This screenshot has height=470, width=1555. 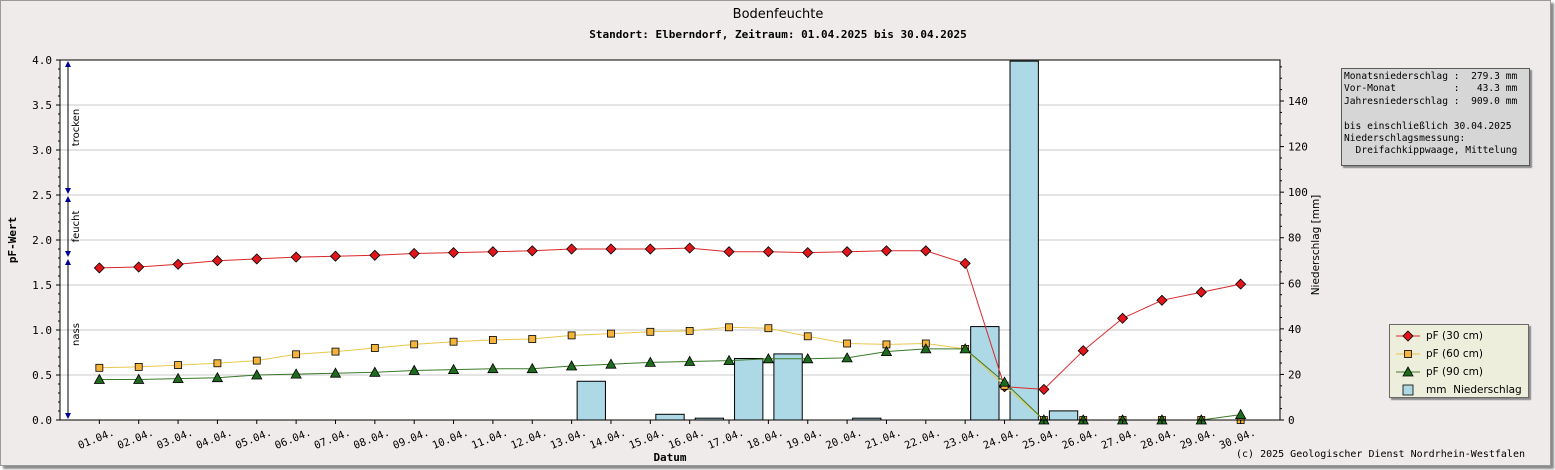 I want to click on legend-label: mm Niederschlag, so click(x=1474, y=390).